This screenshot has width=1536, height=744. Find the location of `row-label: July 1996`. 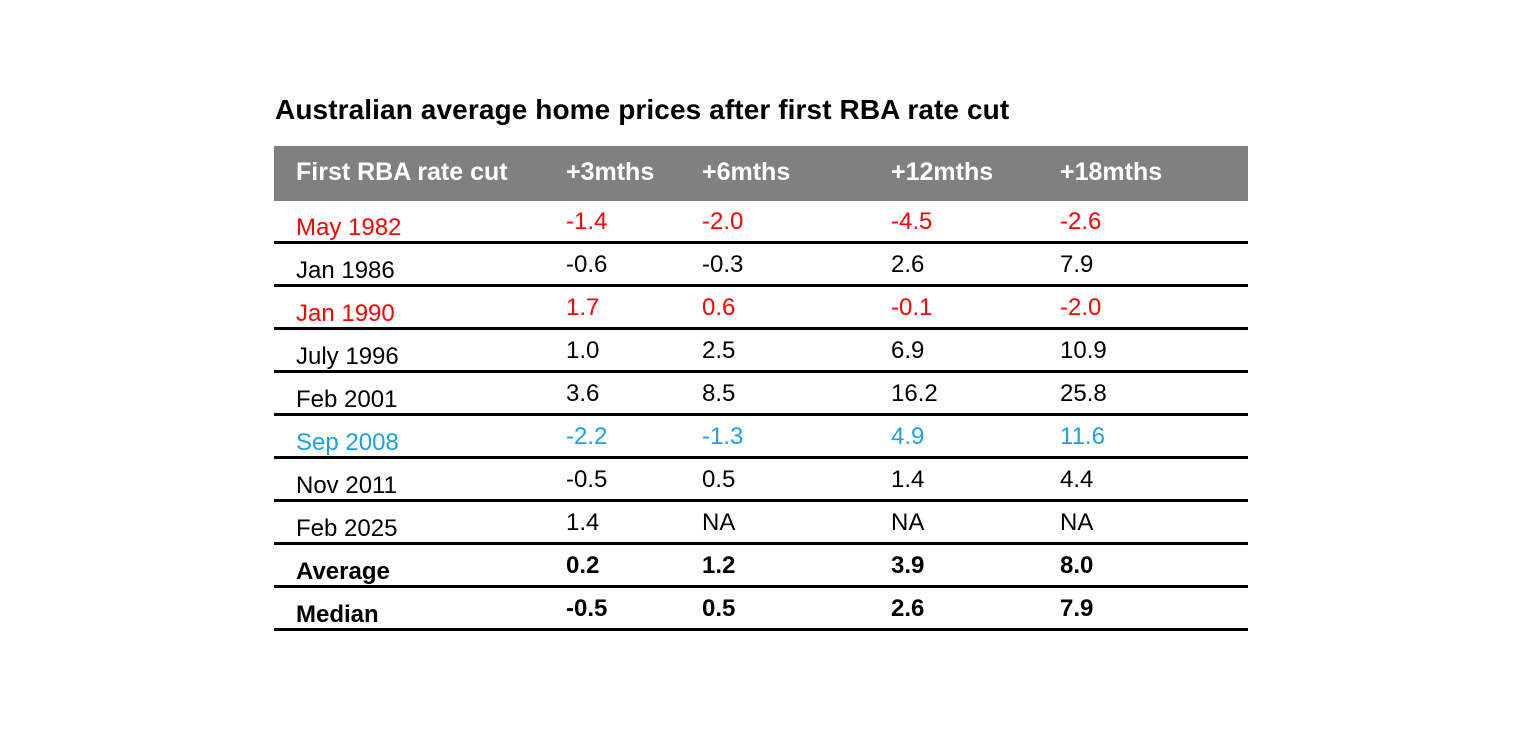

row-label: July 1996 is located at coordinates (347, 356).